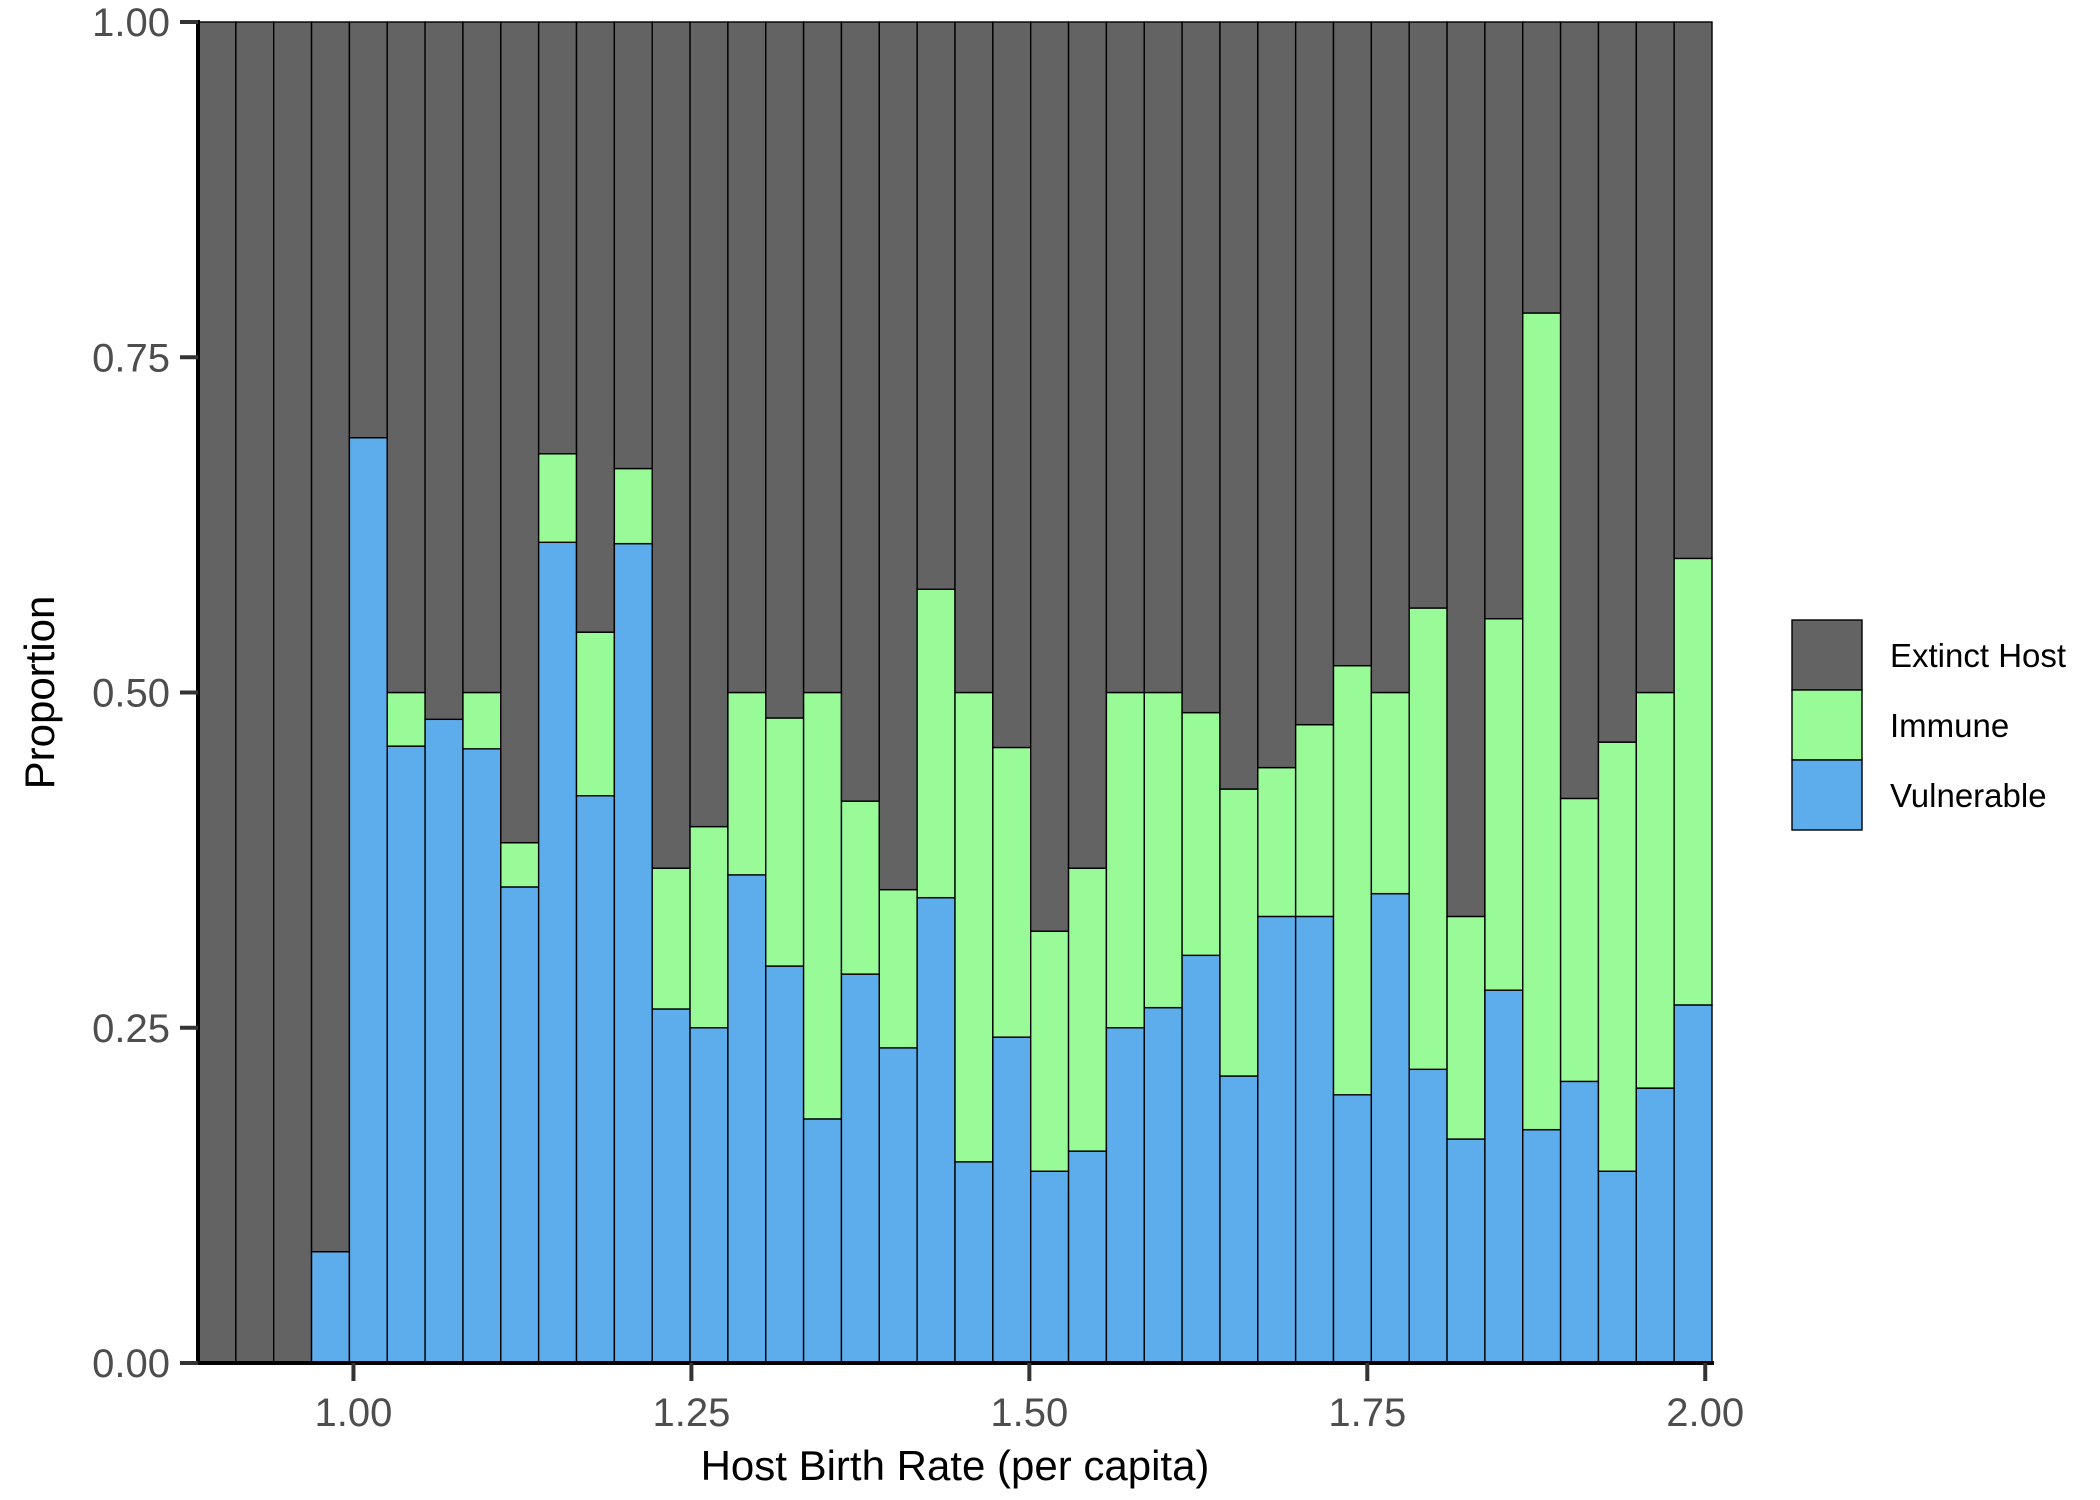 This screenshot has width=2100, height=1500. What do you see at coordinates (354, 1413) in the screenshot?
I see `x-tick-label: 1.00` at bounding box center [354, 1413].